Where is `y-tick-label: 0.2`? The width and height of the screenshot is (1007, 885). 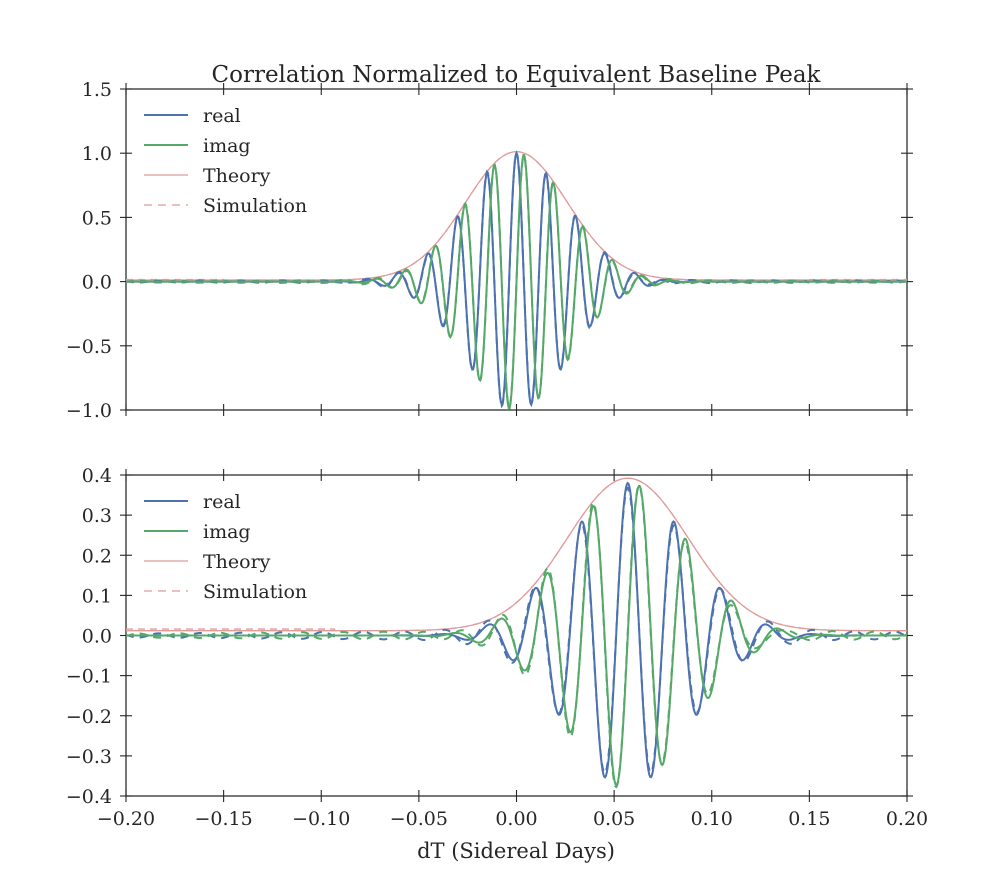
y-tick-label: 0.2 is located at coordinates (97, 556).